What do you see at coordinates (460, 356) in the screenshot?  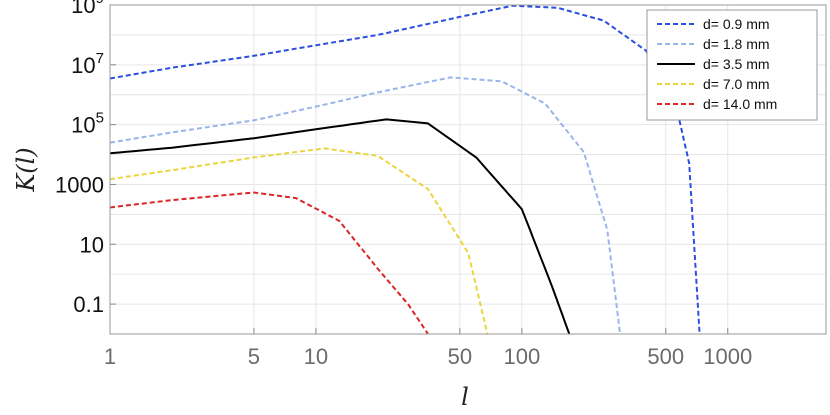 I see `x-tick-label: 50` at bounding box center [460, 356].